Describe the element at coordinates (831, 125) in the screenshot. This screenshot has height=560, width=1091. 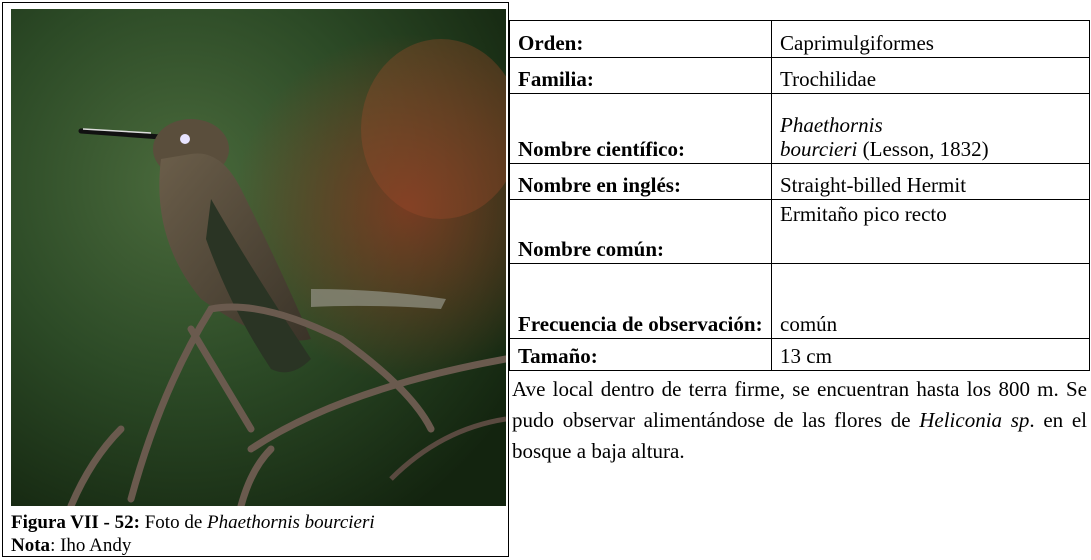
I see `value-text: Phaethornis` at that location.